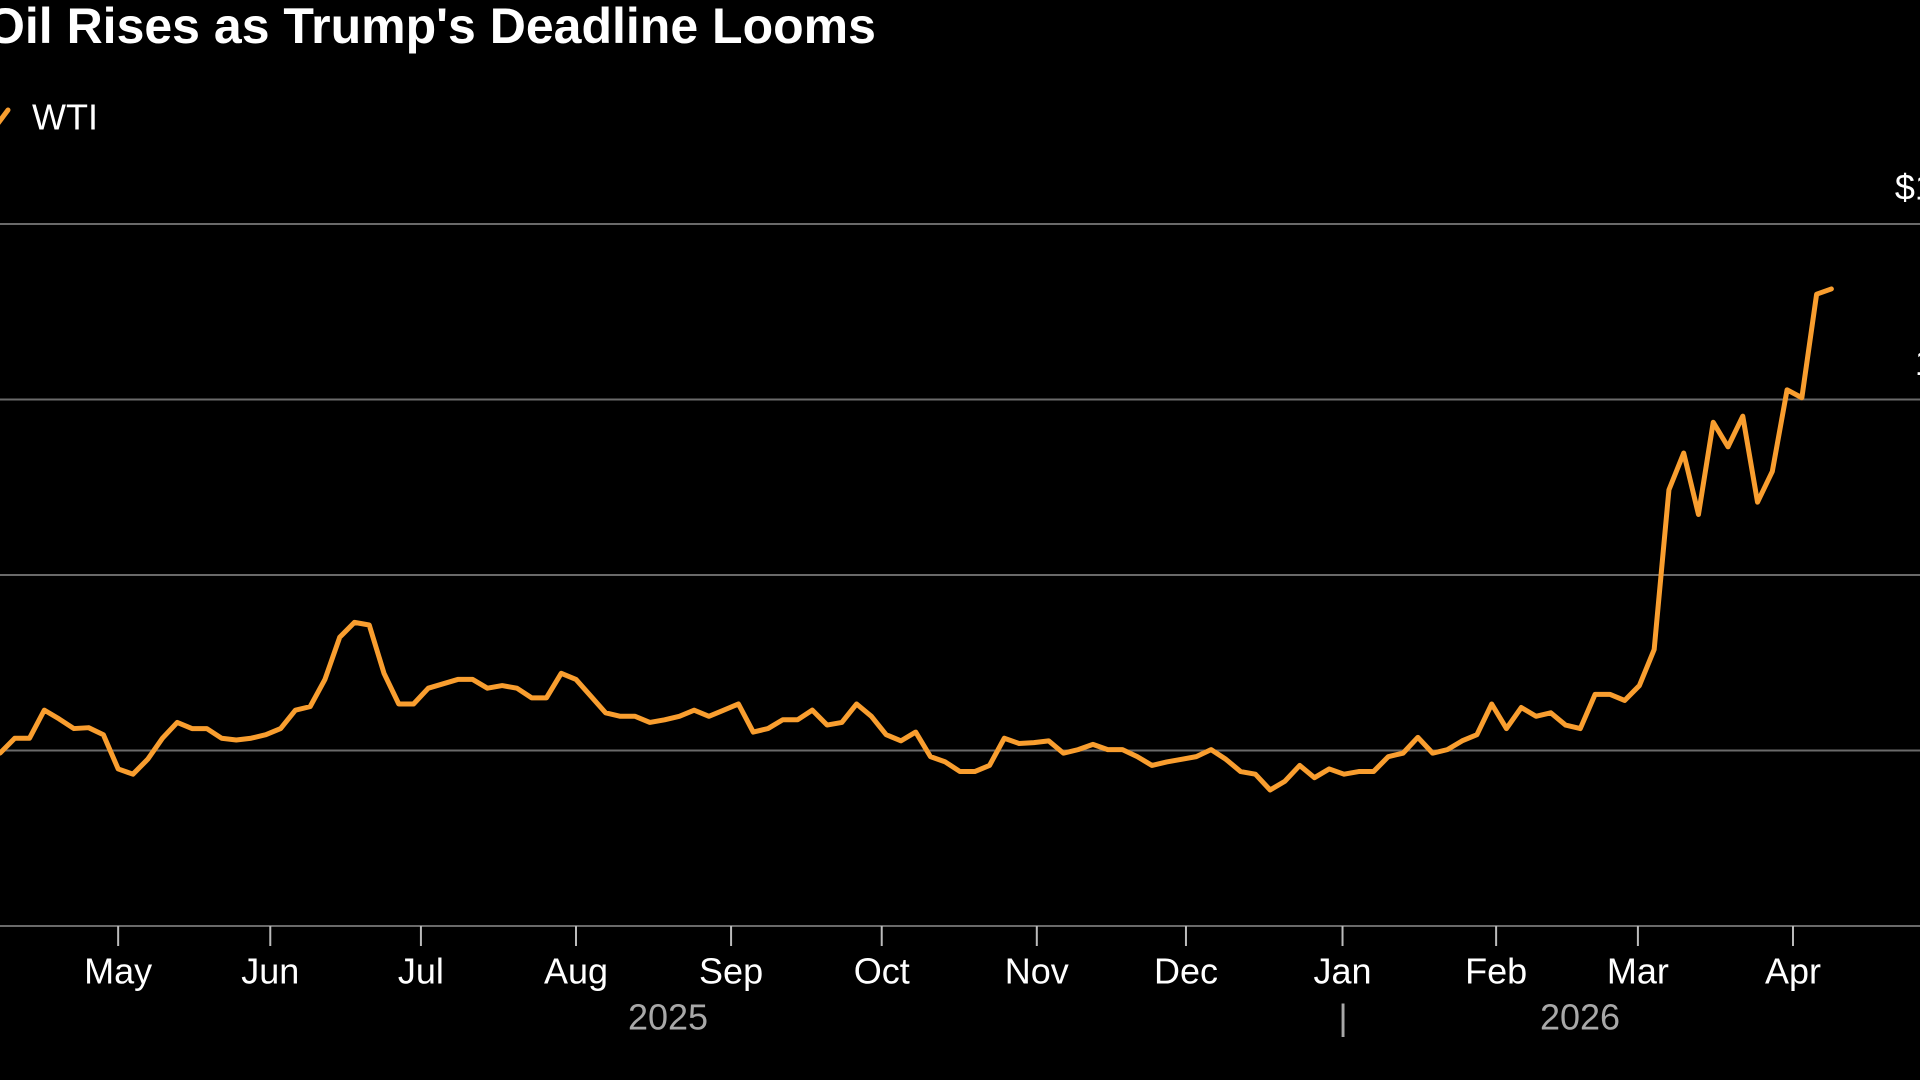  I want to click on chart-title: Oil Rises as Trump's Deadline Looms, so click(438, 27).